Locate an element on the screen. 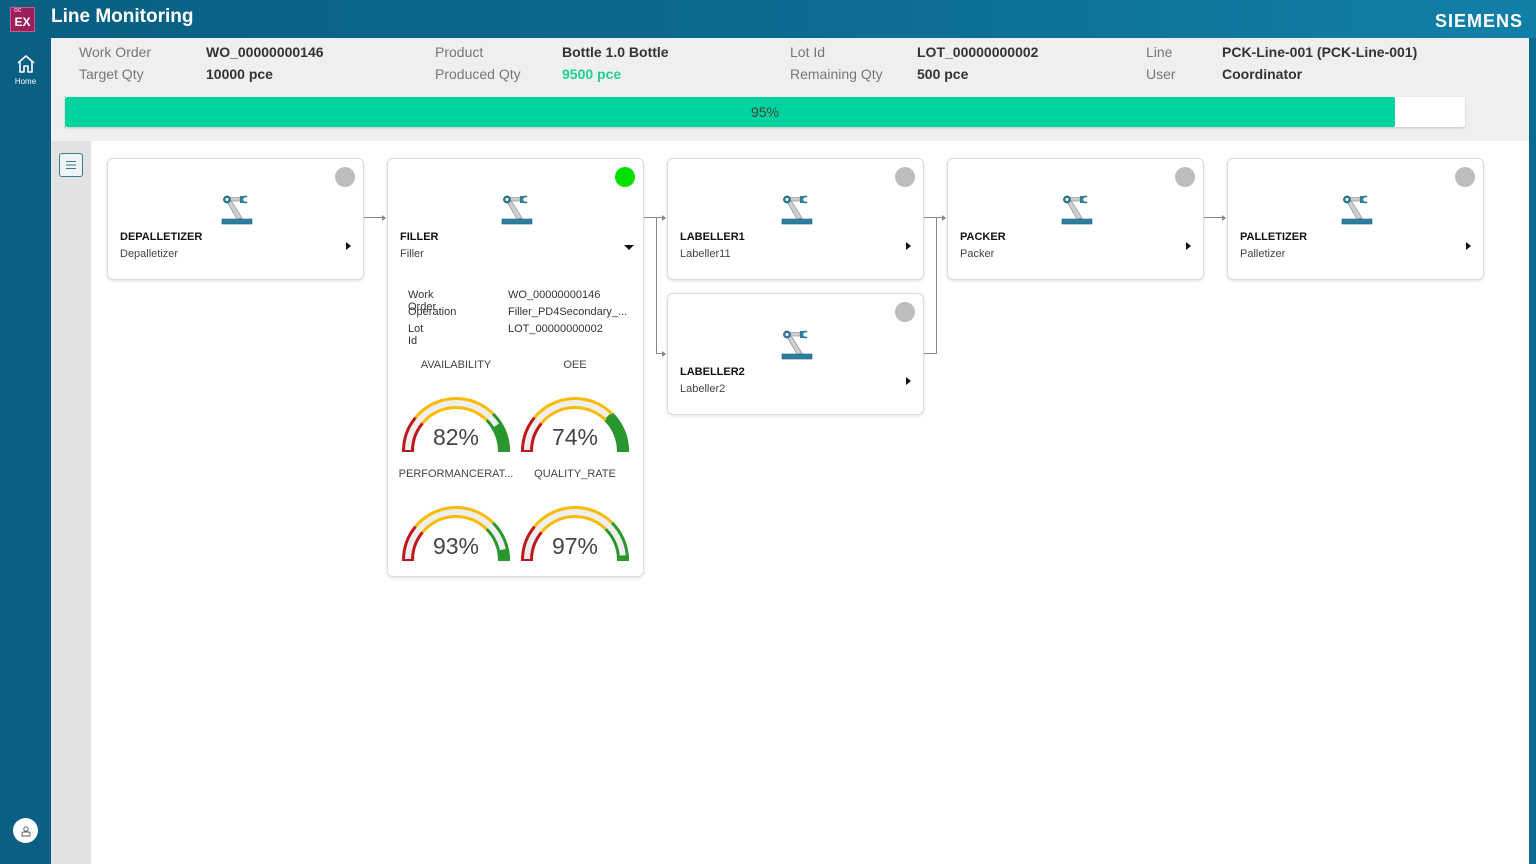 The image size is (1536, 864). gauge-dial: 74% is located at coordinates (575, 424).